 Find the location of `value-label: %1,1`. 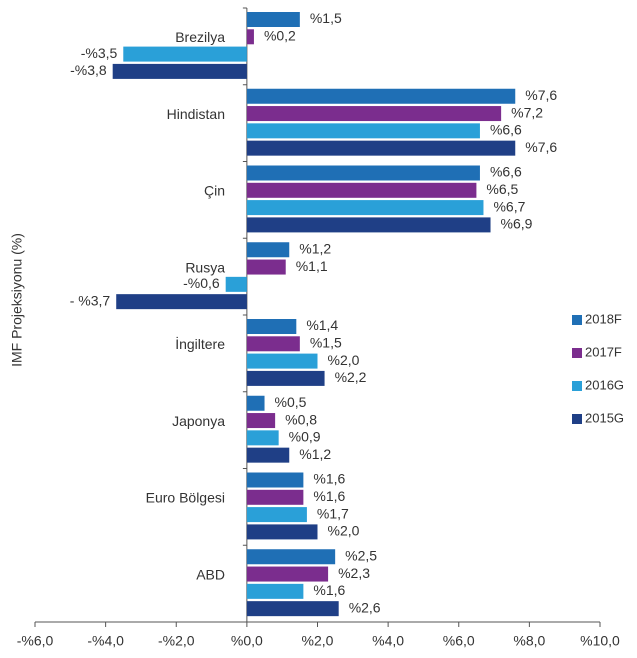

value-label: %1,1 is located at coordinates (312, 266).